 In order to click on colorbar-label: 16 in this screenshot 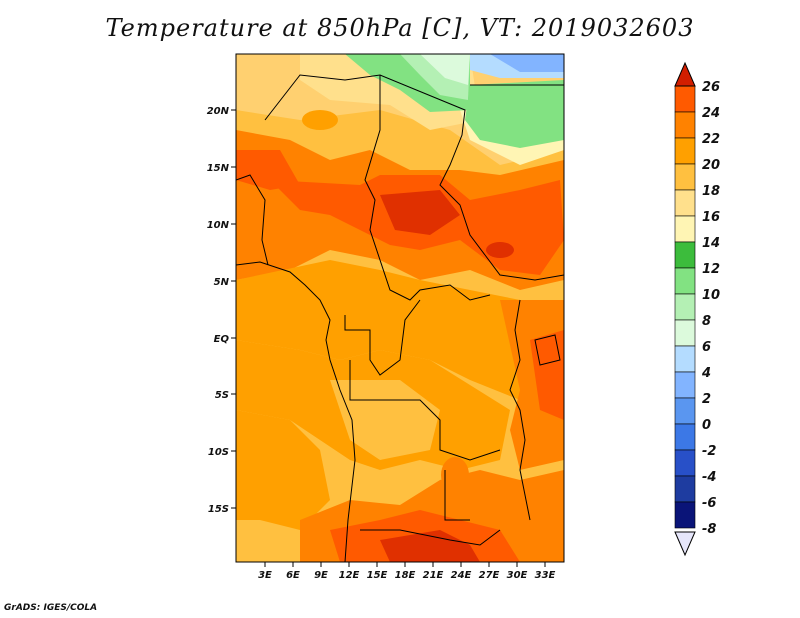, I will do `click(711, 217)`.